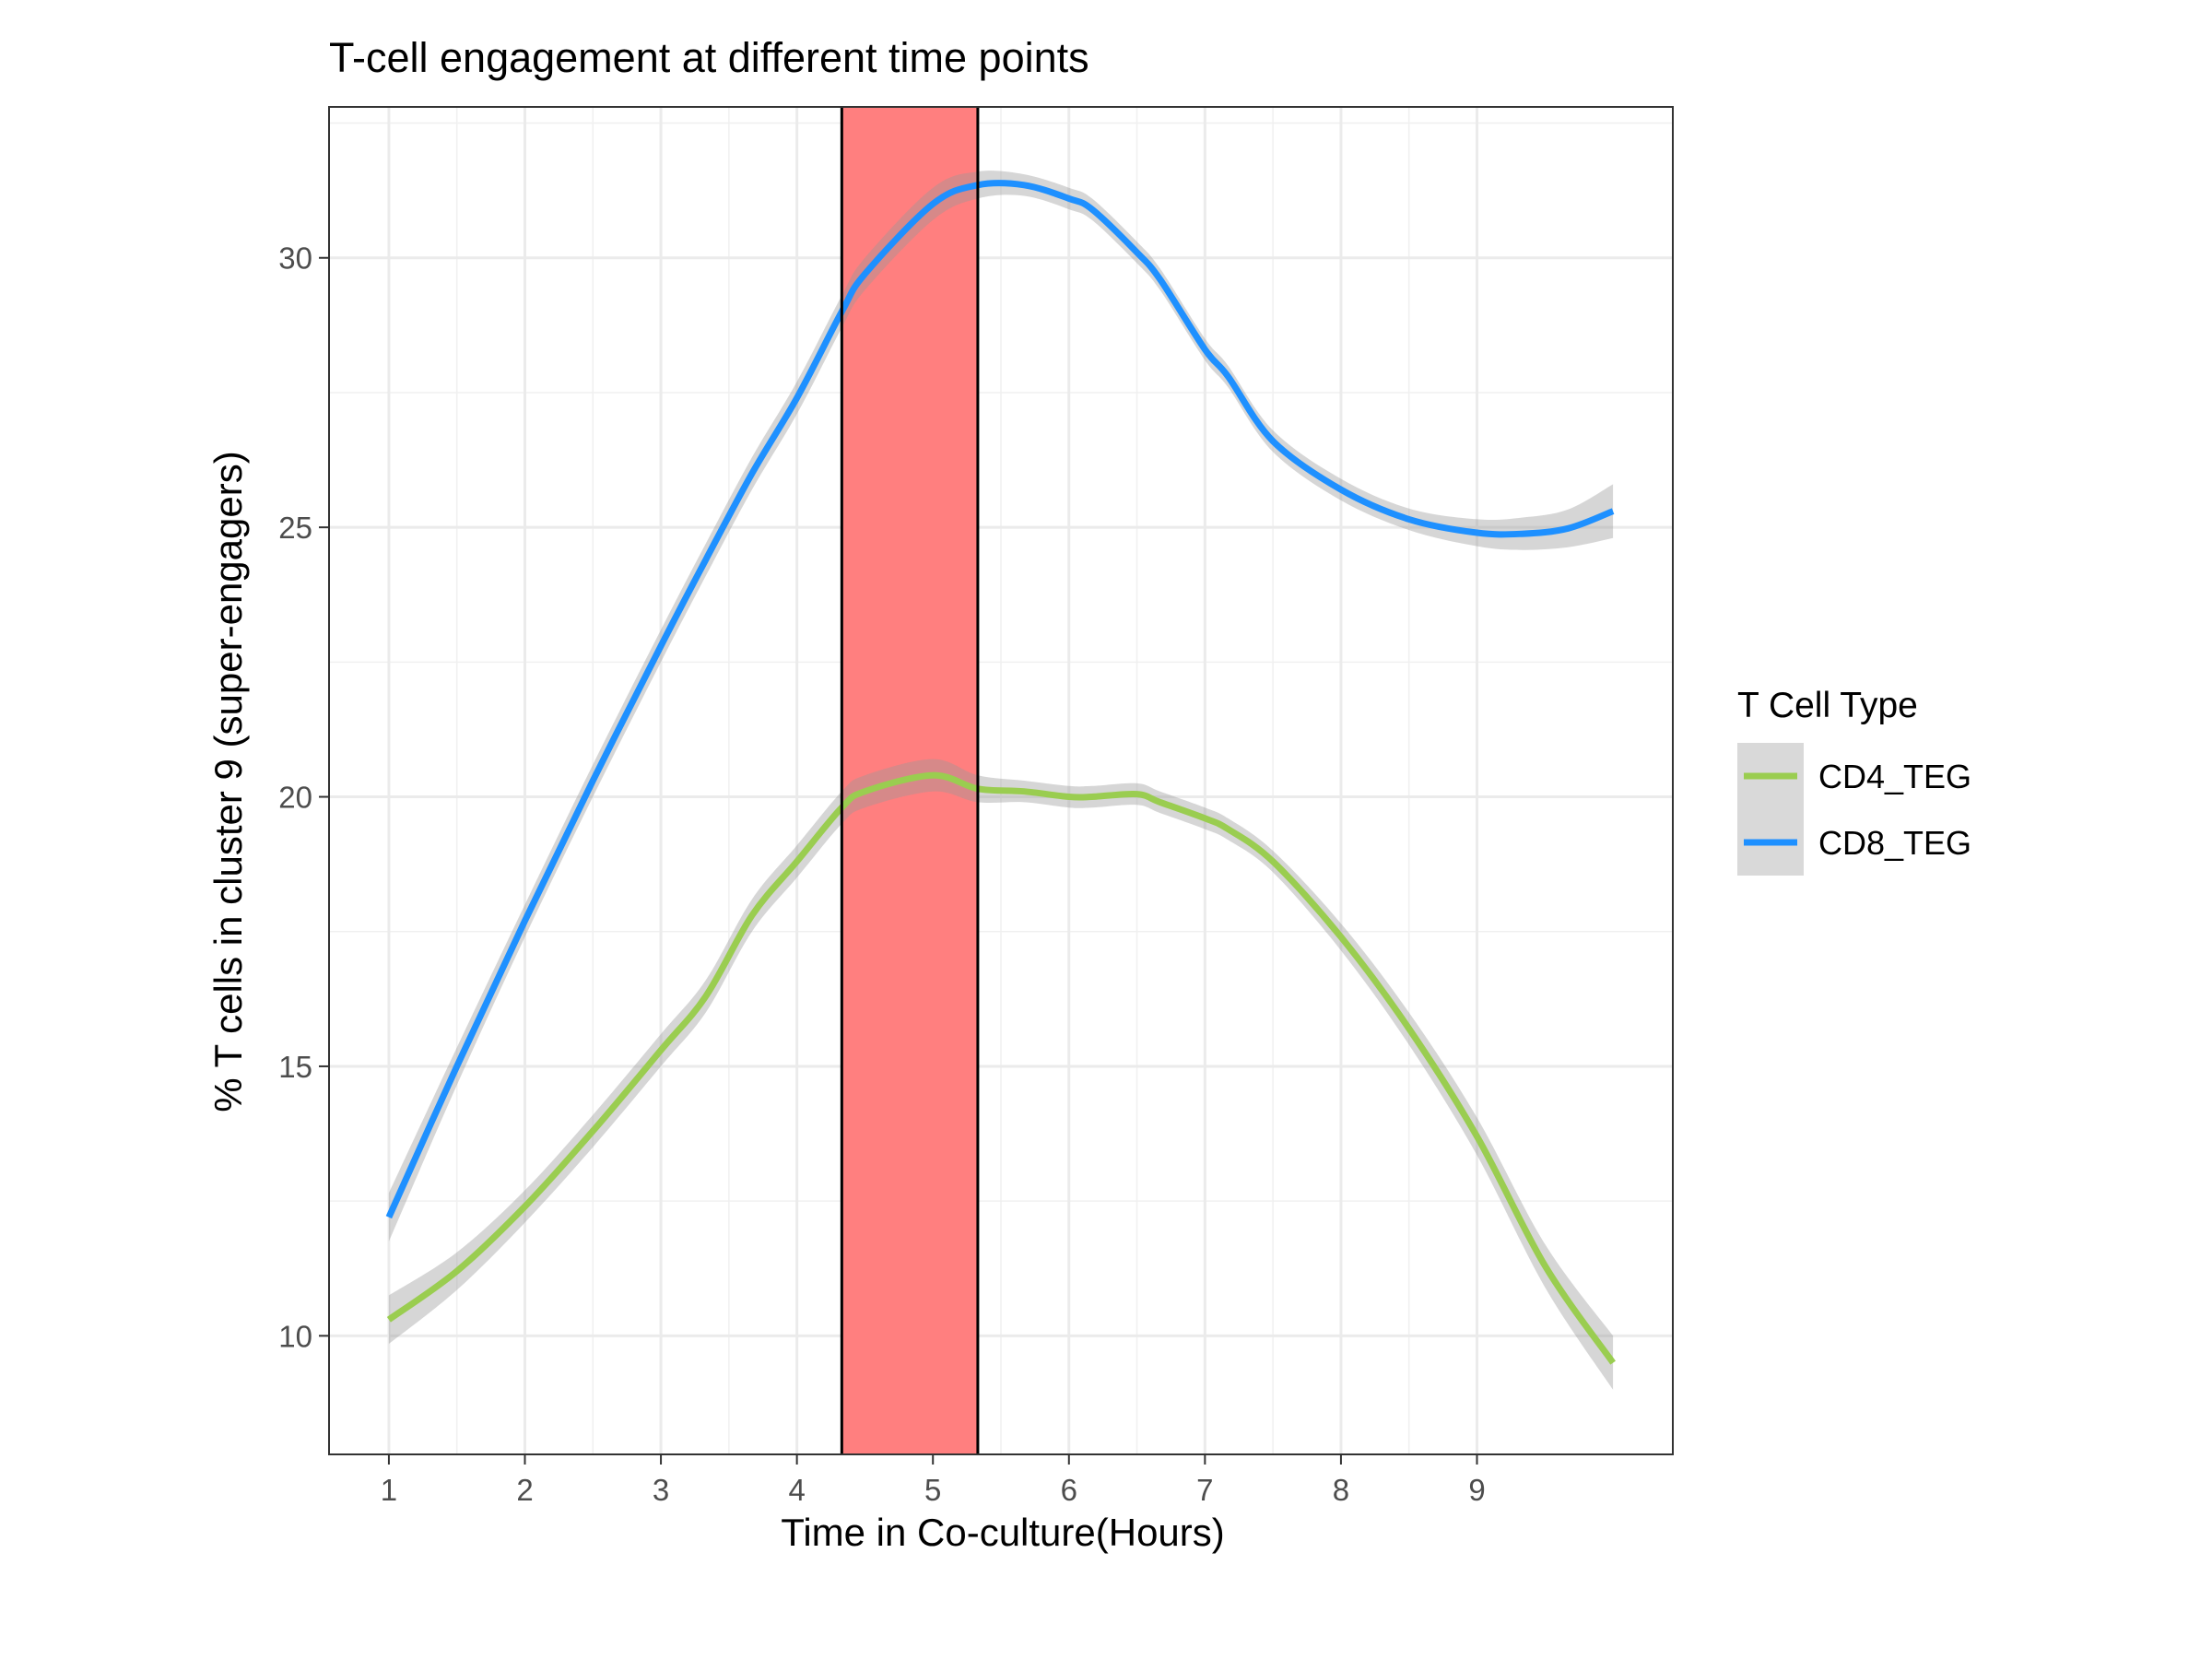 The image size is (2212, 1659). What do you see at coordinates (295, 528) in the screenshot?
I see `y-tick-label: 25` at bounding box center [295, 528].